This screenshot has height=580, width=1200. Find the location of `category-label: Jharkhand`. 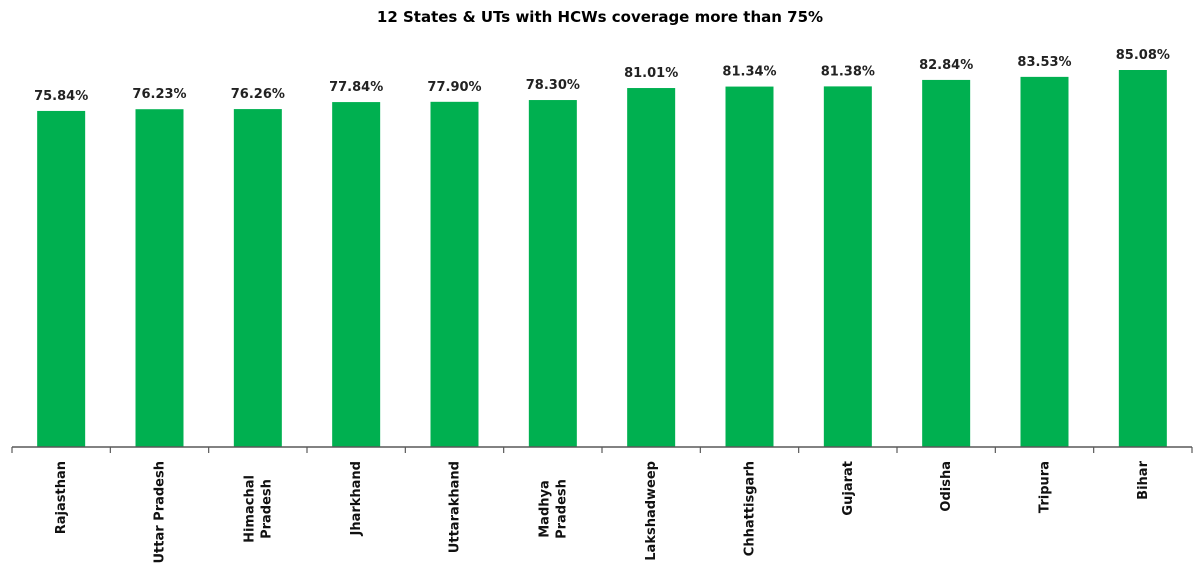

category-label: Jharkhand is located at coordinates (356, 499).